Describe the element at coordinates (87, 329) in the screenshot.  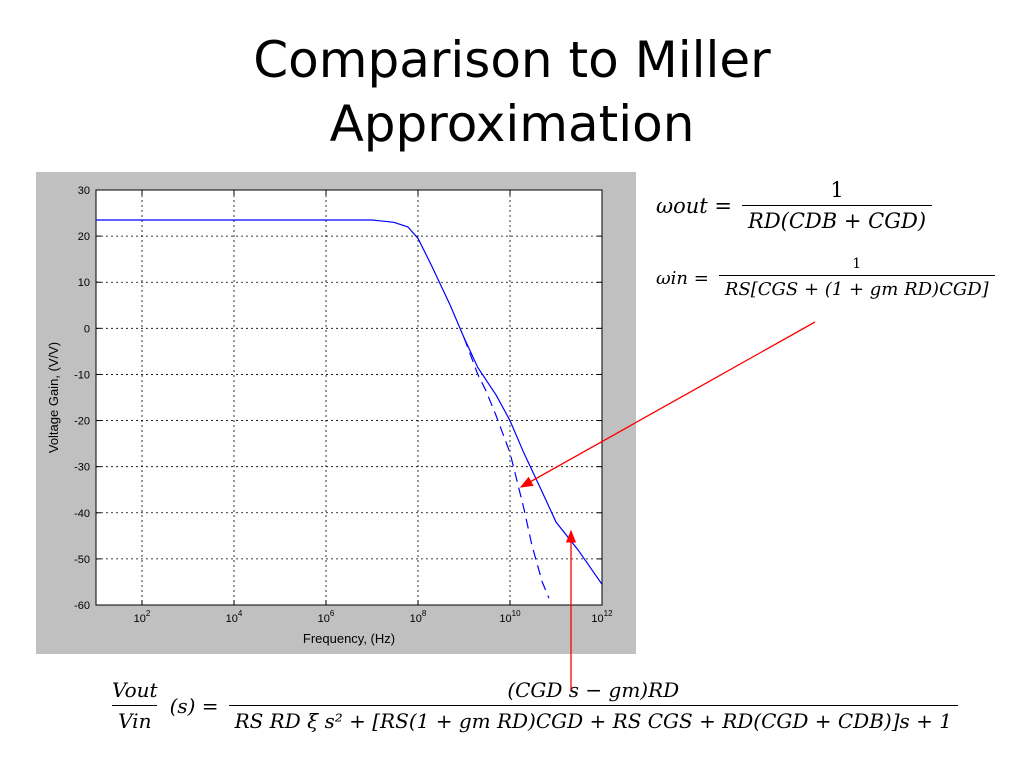
I see `y-tick-label: 0` at that location.